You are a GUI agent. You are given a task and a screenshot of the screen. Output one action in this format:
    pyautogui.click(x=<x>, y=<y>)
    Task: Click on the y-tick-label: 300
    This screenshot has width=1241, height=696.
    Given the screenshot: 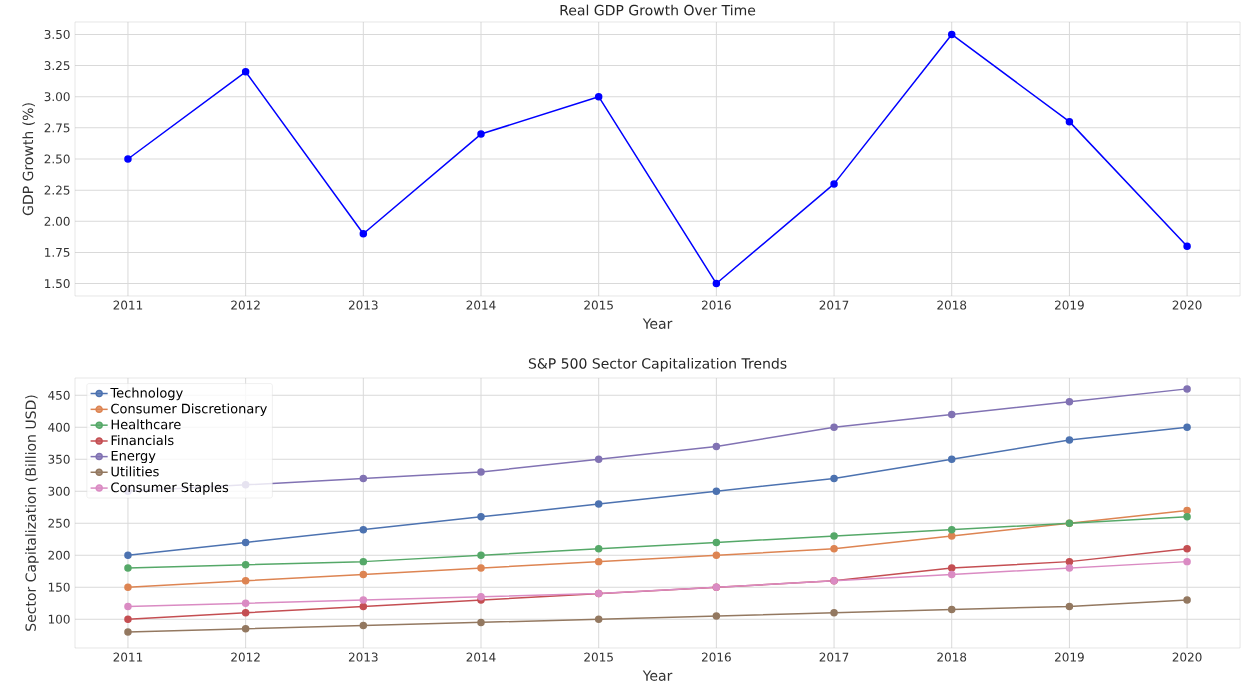 What is the action you would take?
    pyautogui.click(x=59, y=491)
    